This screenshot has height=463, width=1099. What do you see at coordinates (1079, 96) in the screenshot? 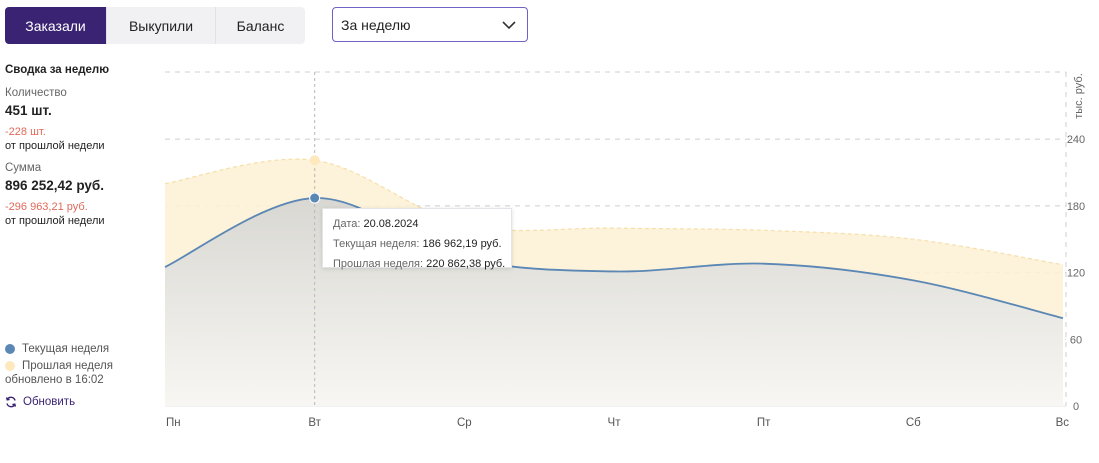
I see `y-axis-title: тыс. руб.` at bounding box center [1079, 96].